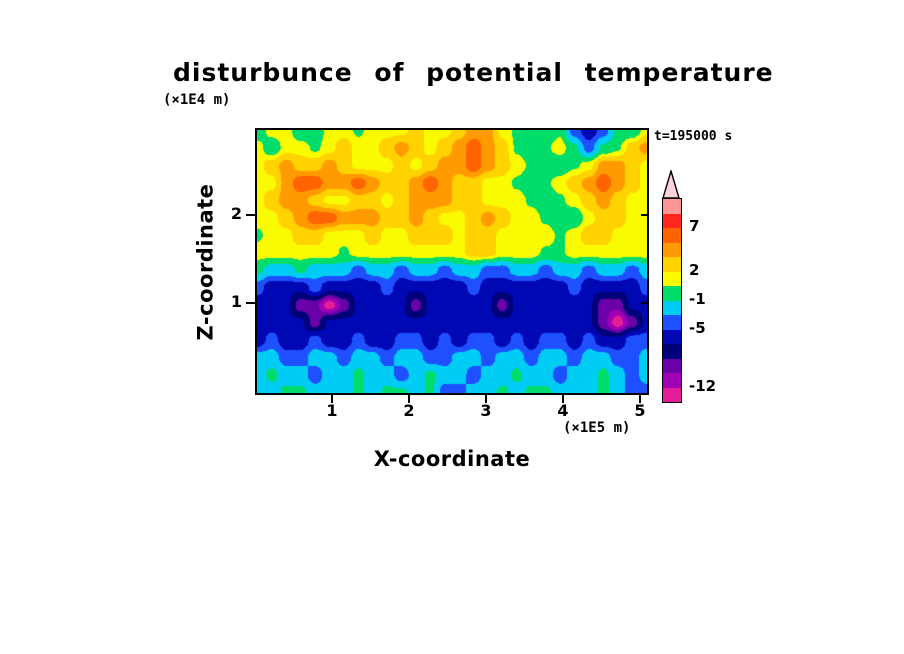  I want to click on chart-title: disturbunce of potential temperature, so click(473, 72).